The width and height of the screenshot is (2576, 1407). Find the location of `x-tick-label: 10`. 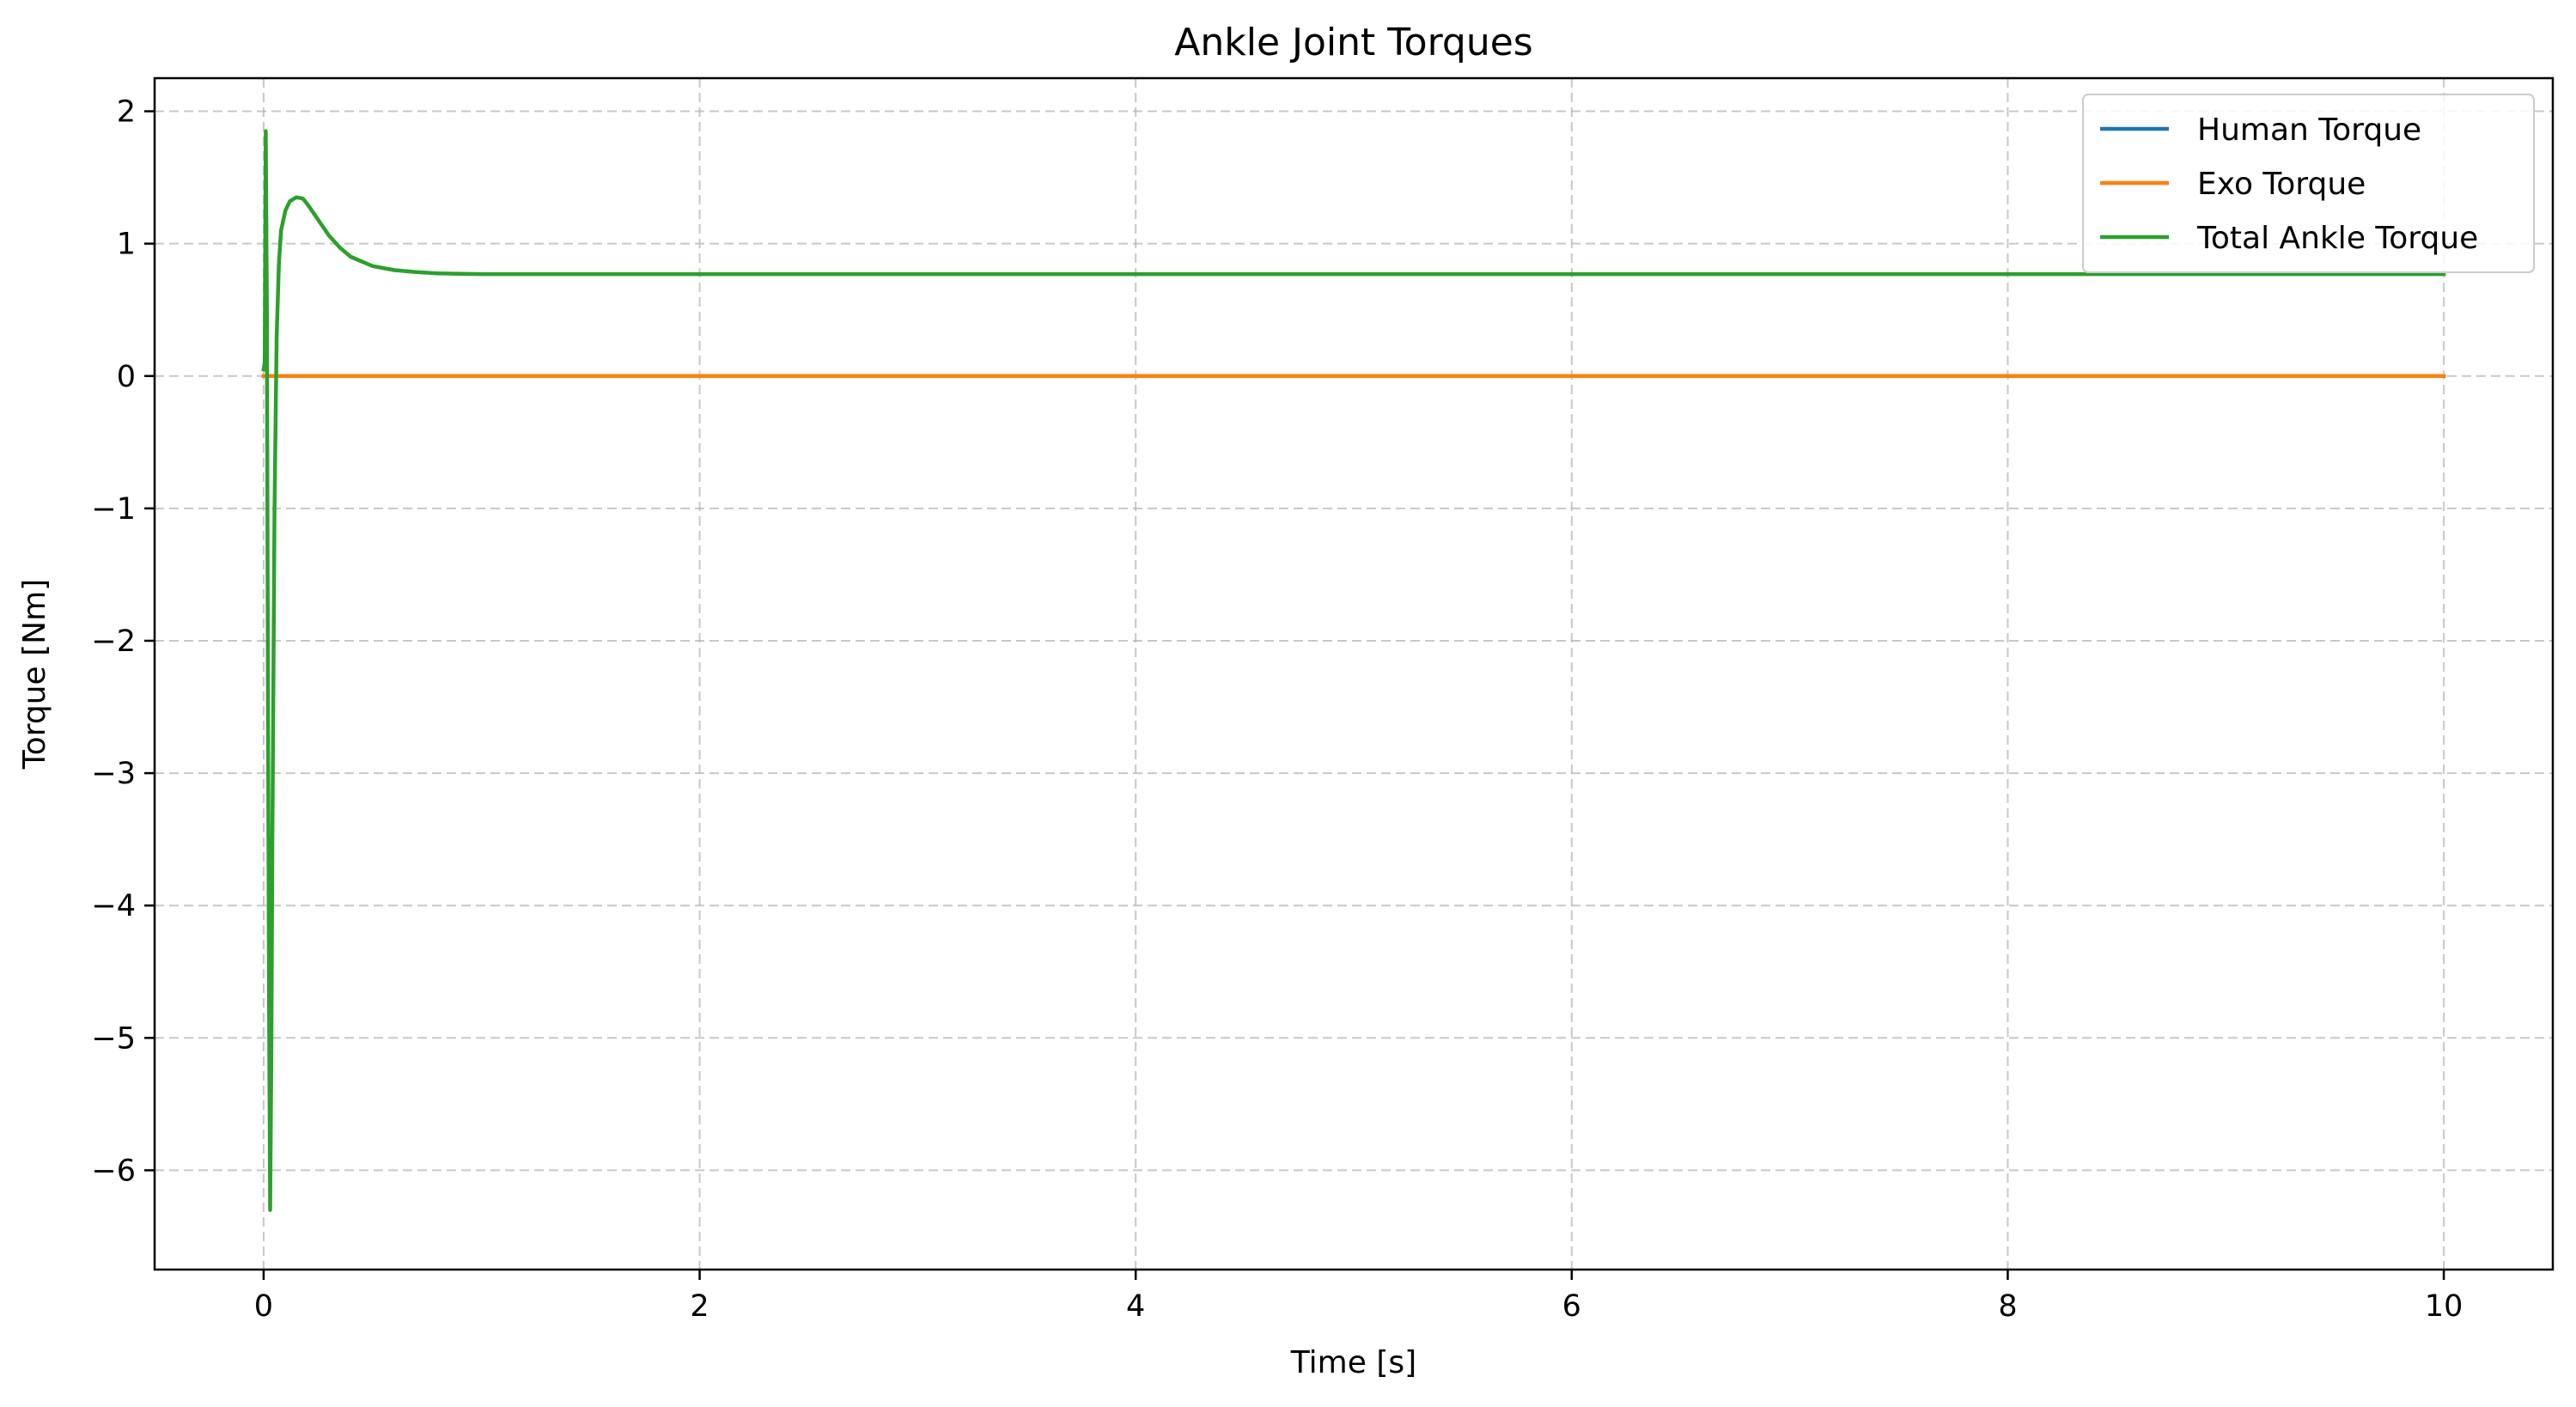

x-tick-label: 10 is located at coordinates (2444, 1306).